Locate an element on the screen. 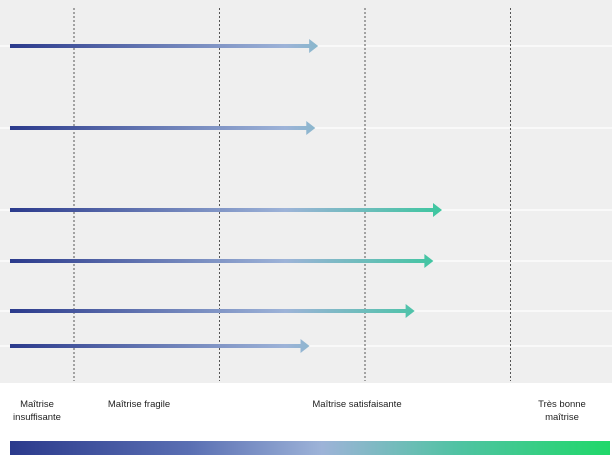 The width and height of the screenshot is (612, 457). level-label-fragile: Maîtrise fragile is located at coordinates (139, 404).